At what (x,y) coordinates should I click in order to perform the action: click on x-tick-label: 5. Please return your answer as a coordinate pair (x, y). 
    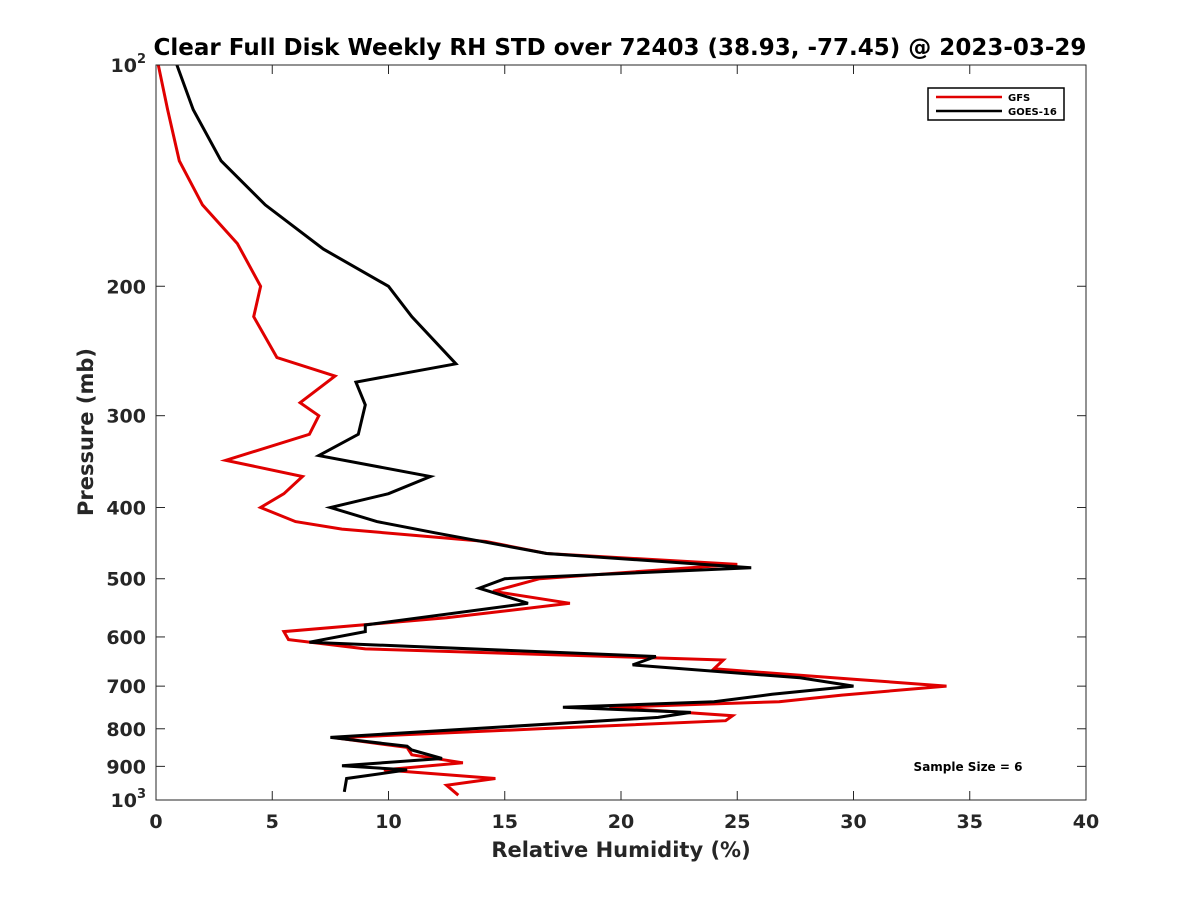
    Looking at the image, I should click on (272, 822).